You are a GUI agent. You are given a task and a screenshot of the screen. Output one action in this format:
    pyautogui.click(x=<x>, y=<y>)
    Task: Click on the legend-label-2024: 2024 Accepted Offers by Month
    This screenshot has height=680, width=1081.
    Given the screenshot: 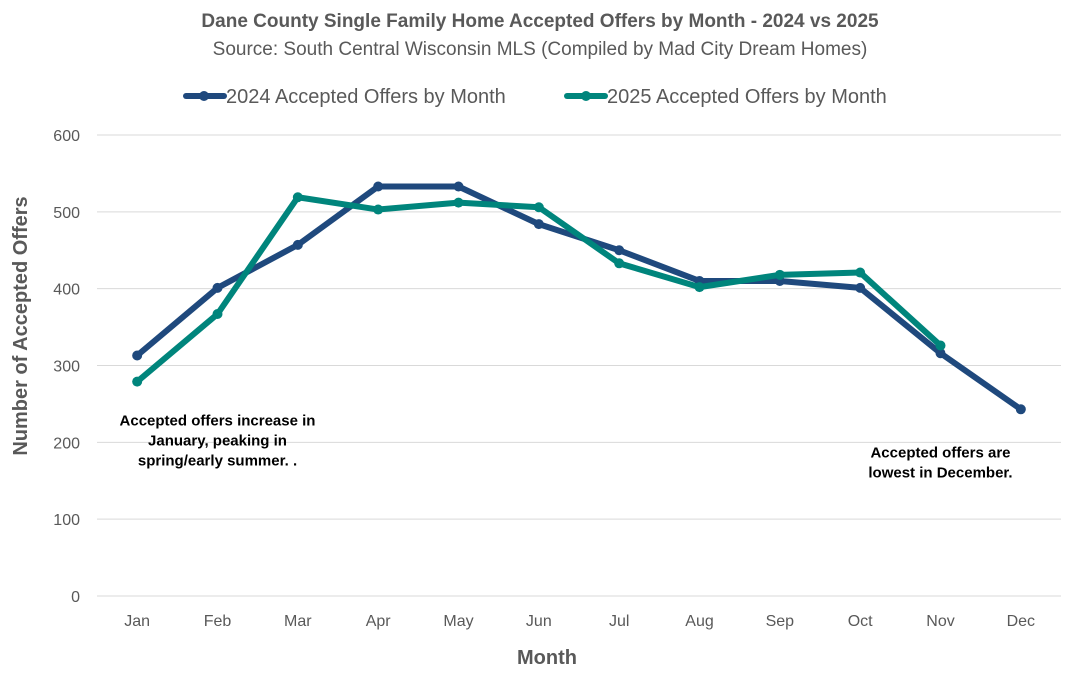 What is the action you would take?
    pyautogui.click(x=366, y=97)
    